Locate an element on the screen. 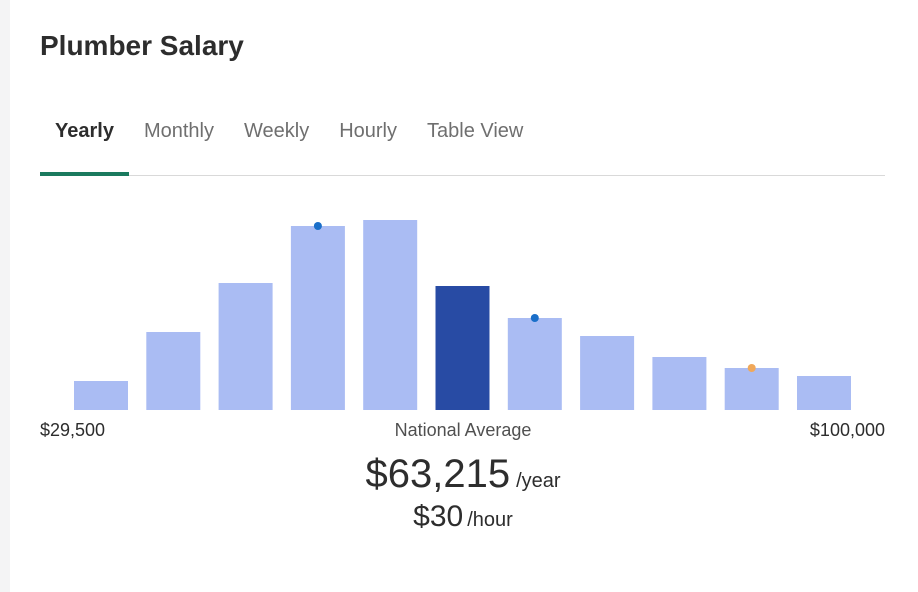 Image resolution: width=918 pixels, height=592 pixels. national-average-label: National Average is located at coordinates (463, 430).